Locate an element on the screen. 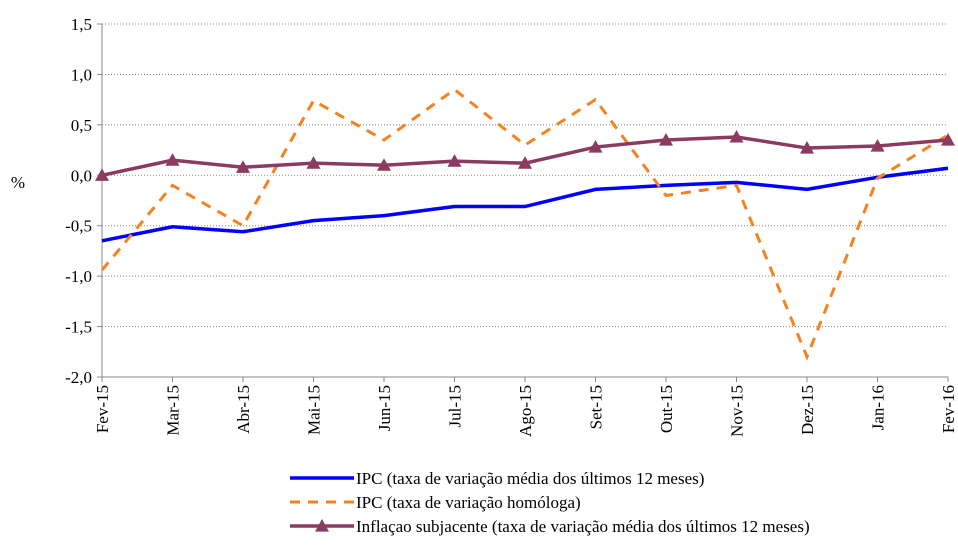 This screenshot has width=958, height=549. y-tick-label: 0,5 is located at coordinates (81, 125).